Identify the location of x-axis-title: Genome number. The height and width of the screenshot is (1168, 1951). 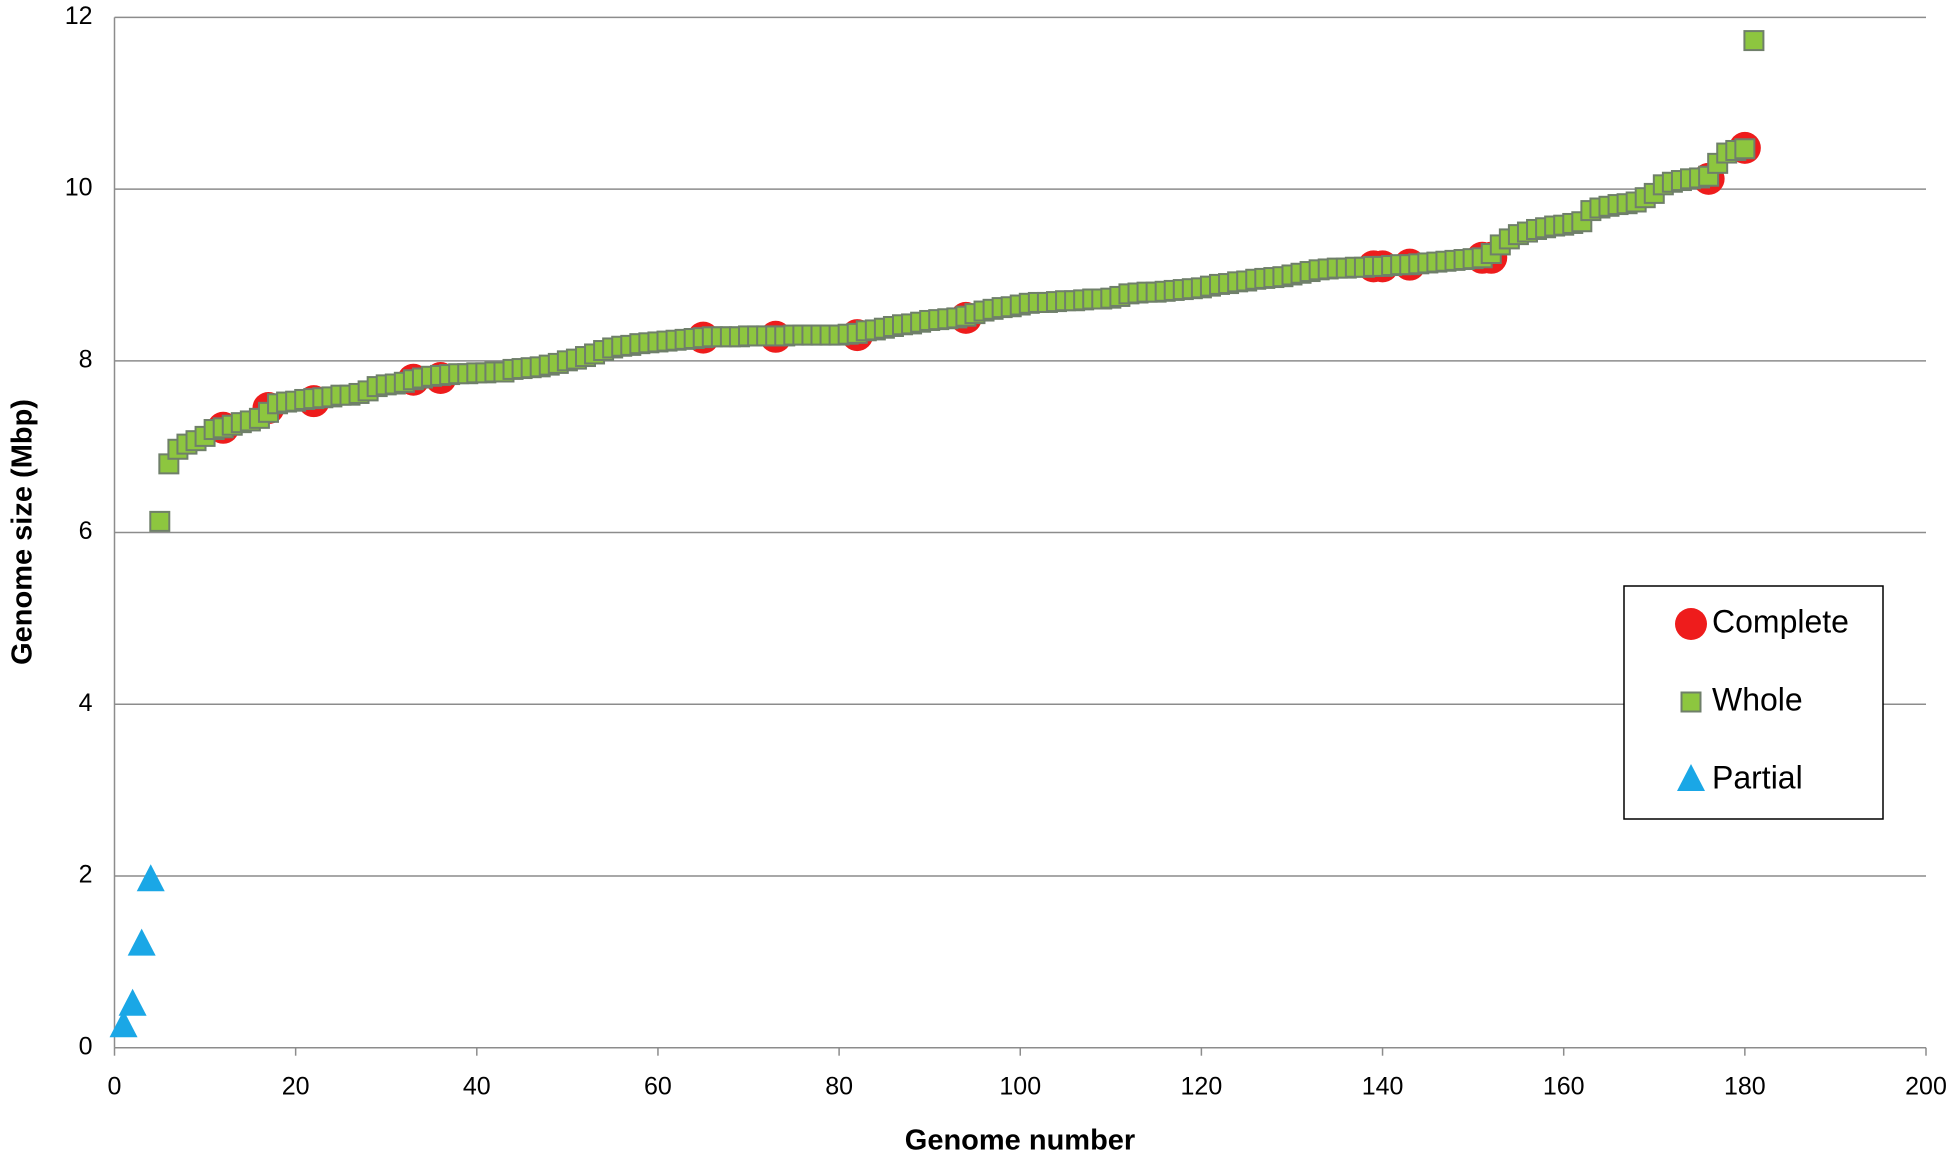
(1020, 1141).